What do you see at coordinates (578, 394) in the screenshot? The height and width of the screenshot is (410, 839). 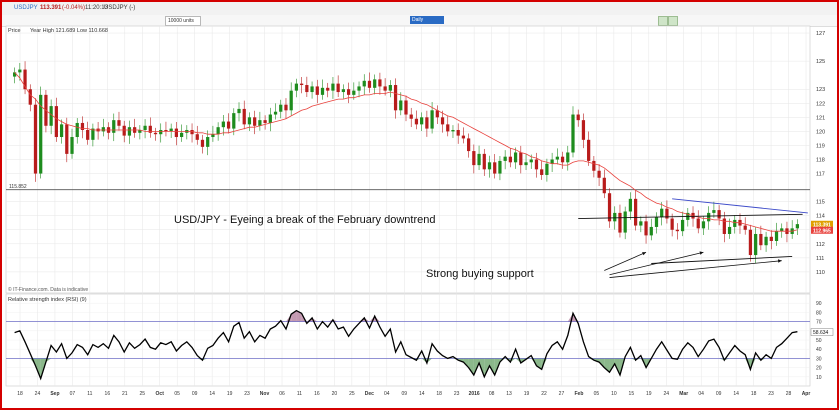 I see `x-tick-label: Feb` at bounding box center [578, 394].